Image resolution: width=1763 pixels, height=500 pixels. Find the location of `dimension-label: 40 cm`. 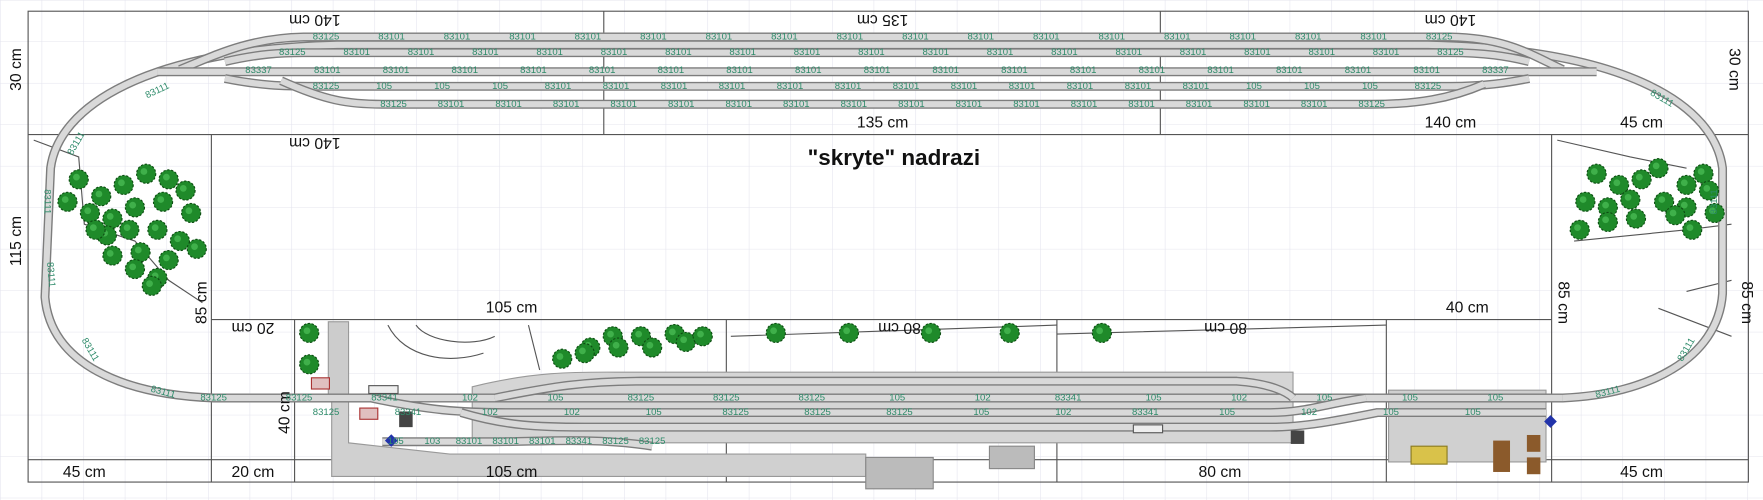

dimension-label: 40 cm is located at coordinates (285, 412).